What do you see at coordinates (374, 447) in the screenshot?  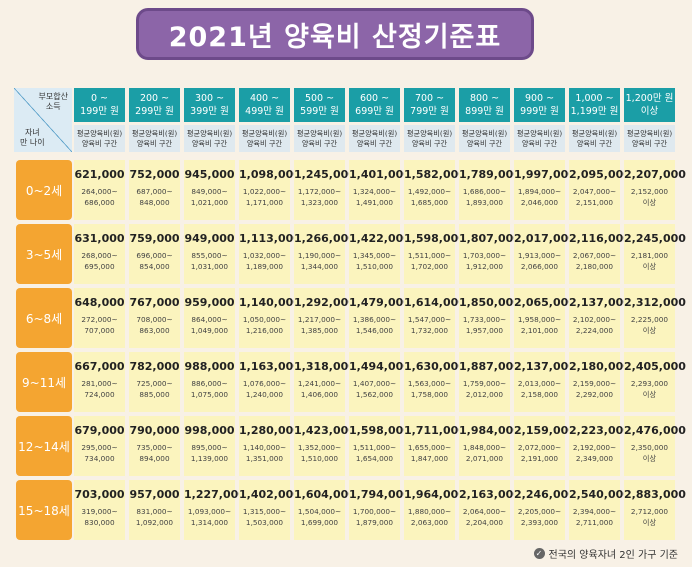 I see `cost-range-low: 1,511,000~` at bounding box center [374, 447].